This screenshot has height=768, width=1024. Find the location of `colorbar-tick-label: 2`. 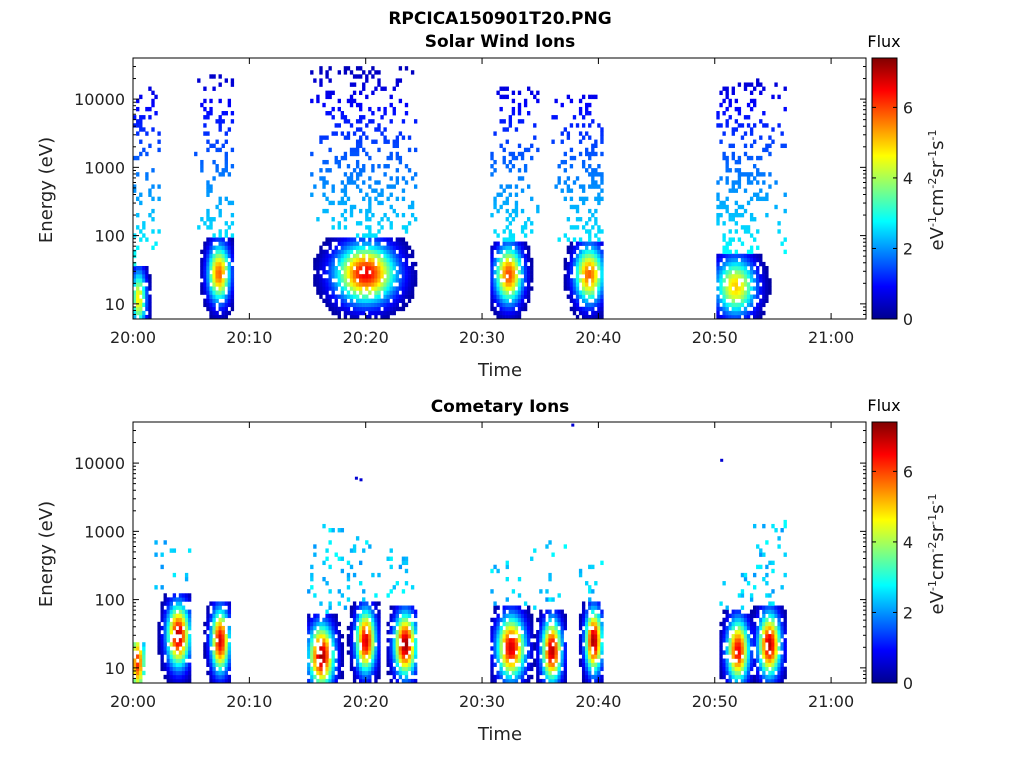

colorbar-tick-label: 2 is located at coordinates (908, 248).